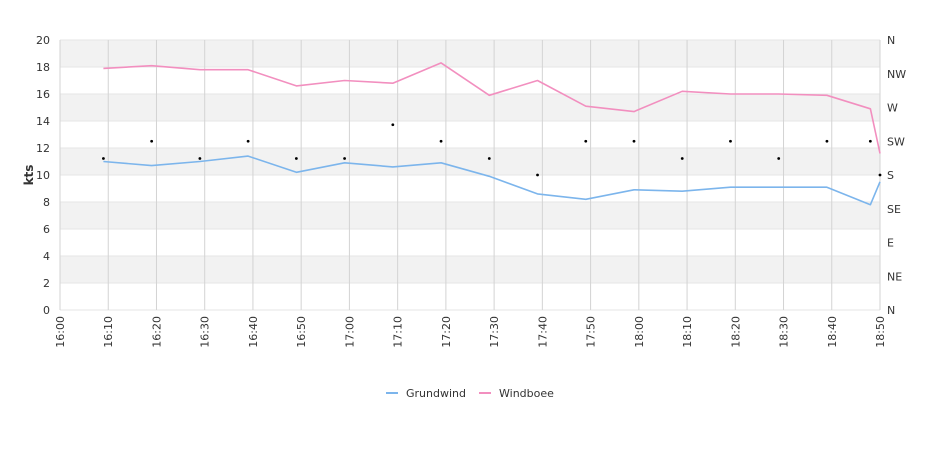  I want to click on y-tick-label: 6, so click(46, 229).